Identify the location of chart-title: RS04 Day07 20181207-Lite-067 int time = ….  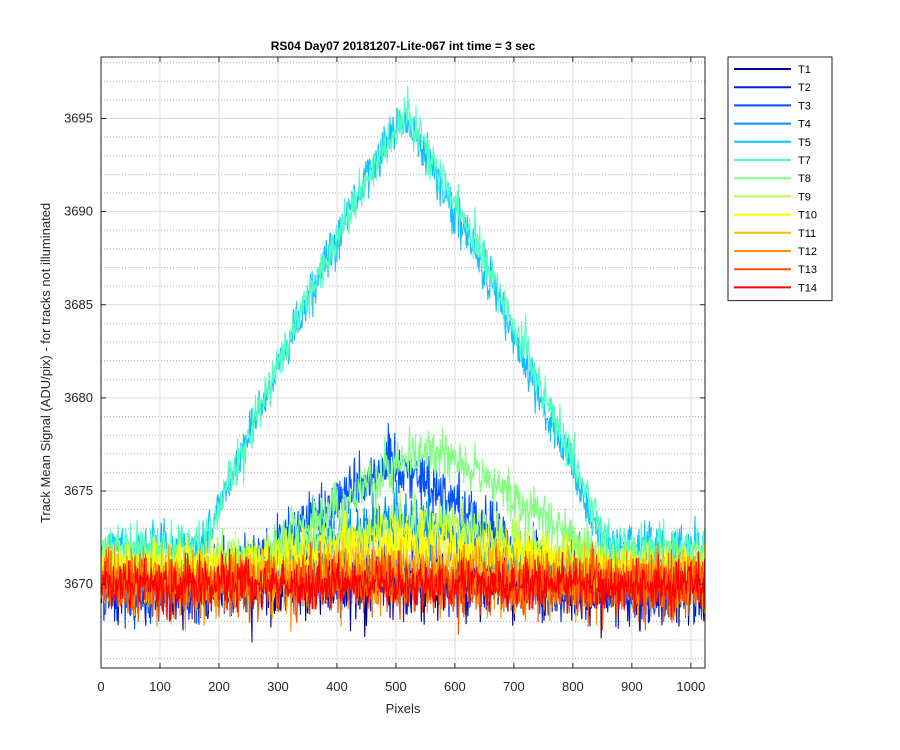
(403, 46).